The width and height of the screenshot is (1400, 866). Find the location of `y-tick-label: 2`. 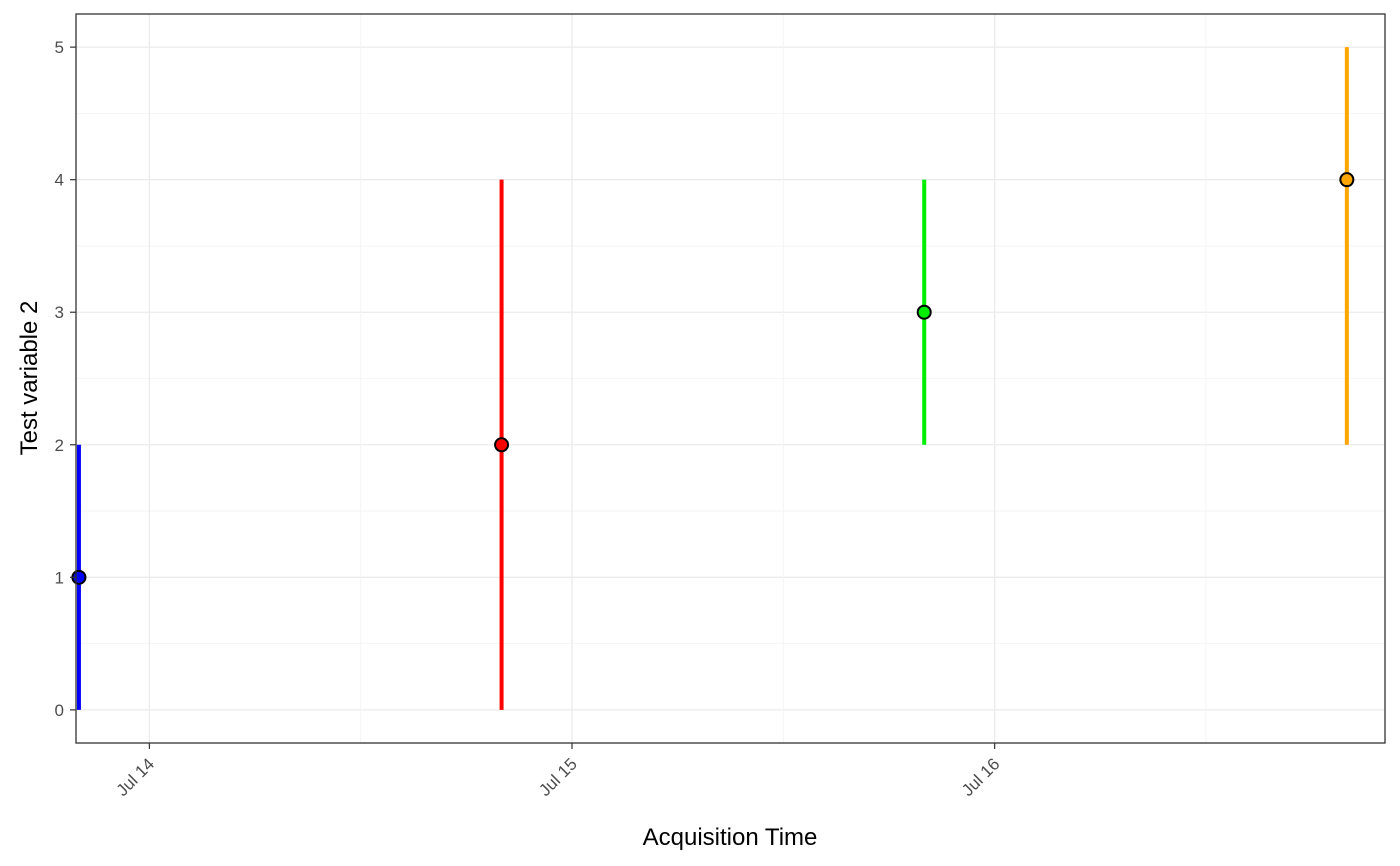

y-tick-label: 2 is located at coordinates (59, 445).